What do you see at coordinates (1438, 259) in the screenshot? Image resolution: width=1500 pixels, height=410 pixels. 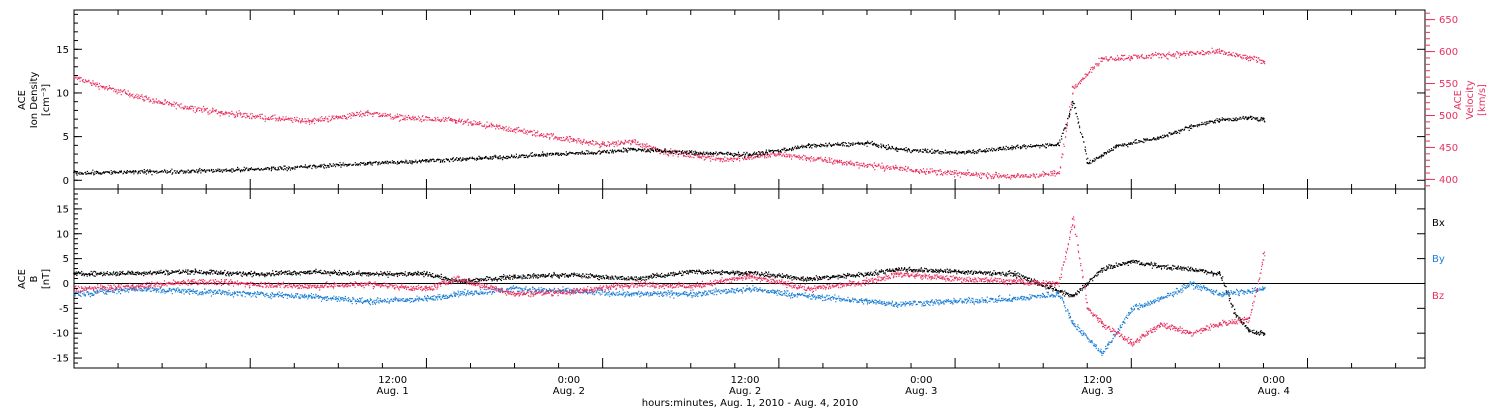 I see `legend-by: By` at bounding box center [1438, 259].